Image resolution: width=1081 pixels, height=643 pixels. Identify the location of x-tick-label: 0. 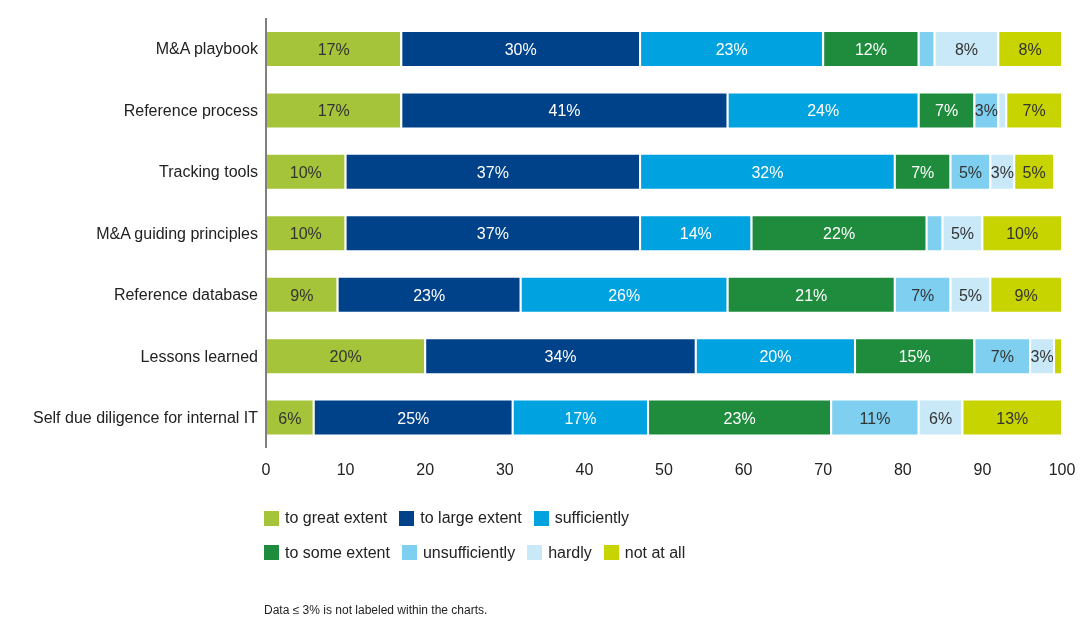
(266, 470).